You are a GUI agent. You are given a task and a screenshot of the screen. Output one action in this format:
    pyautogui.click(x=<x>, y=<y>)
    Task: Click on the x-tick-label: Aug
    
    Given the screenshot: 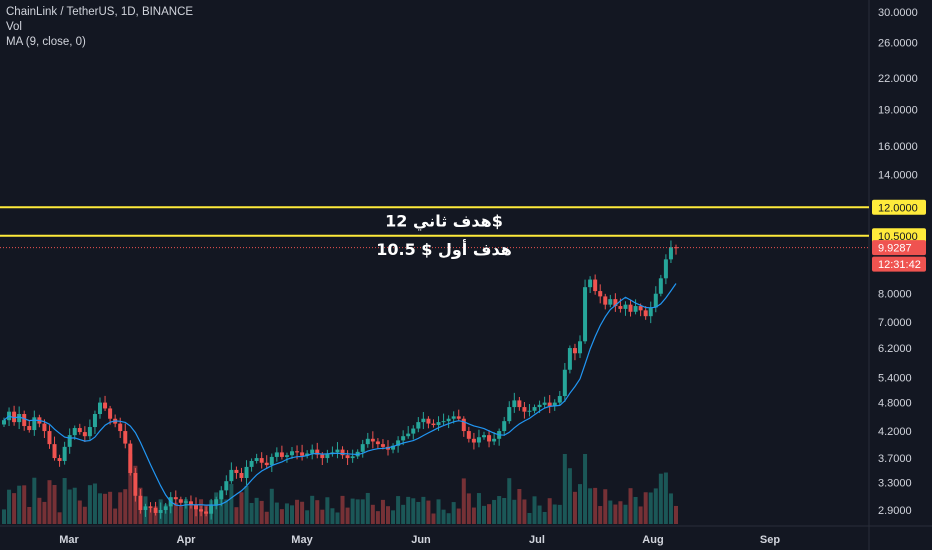 What is the action you would take?
    pyautogui.click(x=652, y=540)
    